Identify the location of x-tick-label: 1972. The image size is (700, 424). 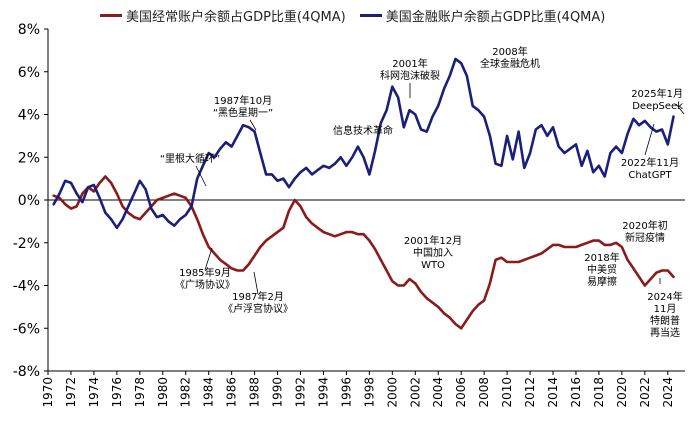
(71, 392).